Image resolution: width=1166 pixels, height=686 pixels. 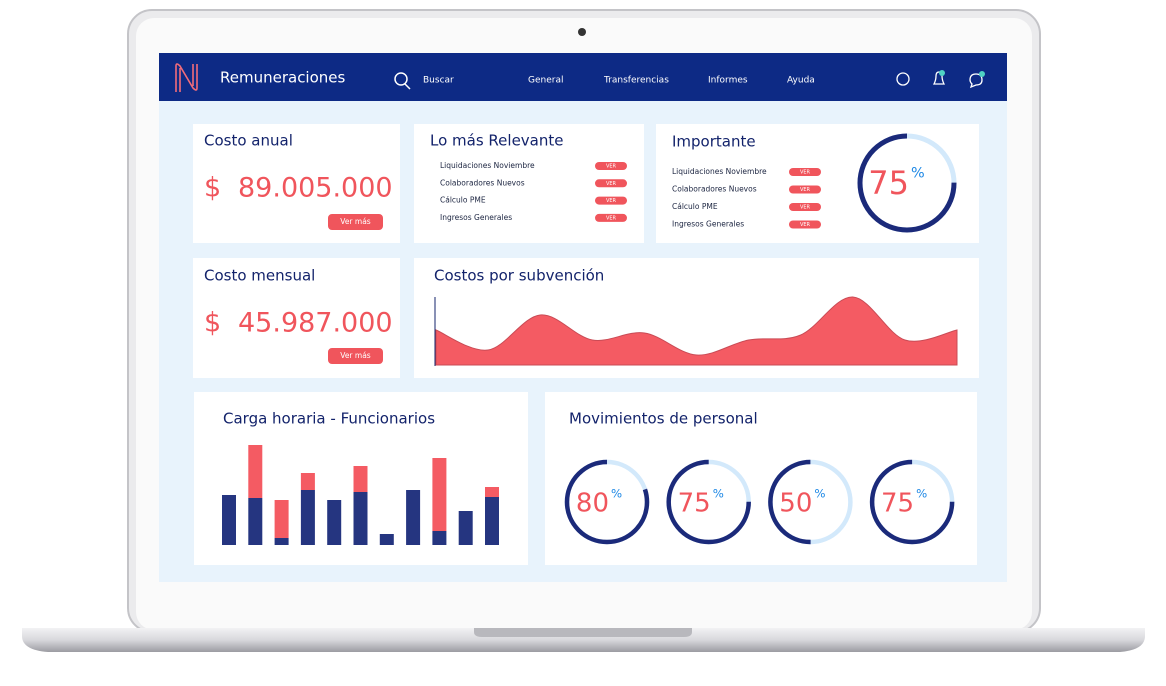 What do you see at coordinates (663, 419) in the screenshot?
I see `card-title: Movimientos de personal` at bounding box center [663, 419].